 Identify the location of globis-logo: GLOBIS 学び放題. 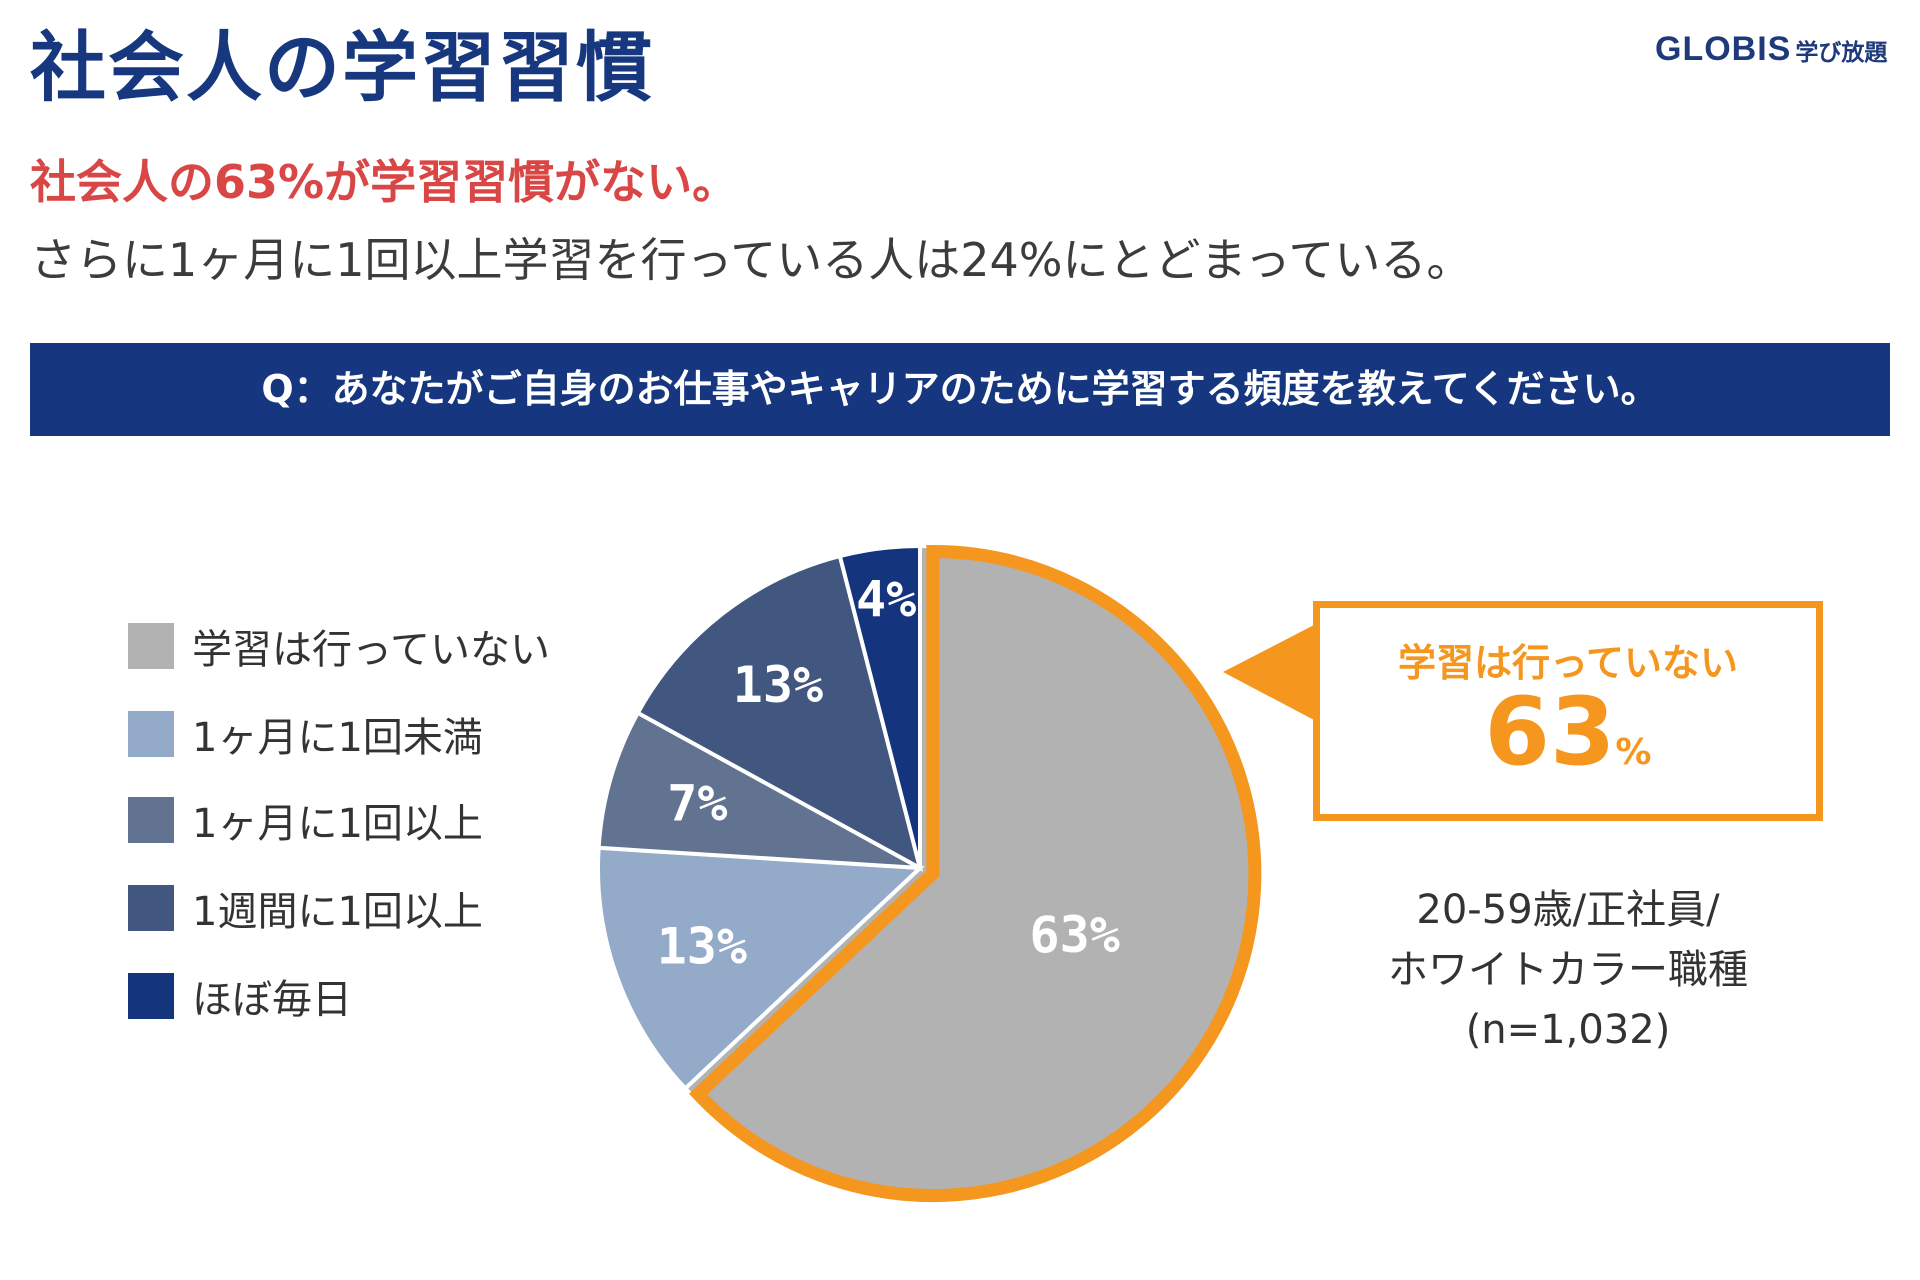
(1771, 49).